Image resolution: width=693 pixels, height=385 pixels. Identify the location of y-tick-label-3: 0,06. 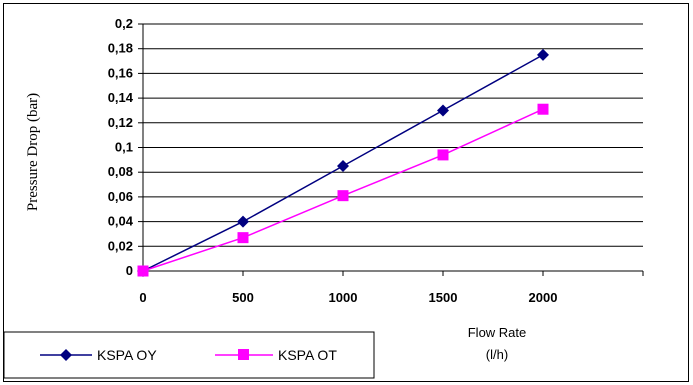
(120, 196).